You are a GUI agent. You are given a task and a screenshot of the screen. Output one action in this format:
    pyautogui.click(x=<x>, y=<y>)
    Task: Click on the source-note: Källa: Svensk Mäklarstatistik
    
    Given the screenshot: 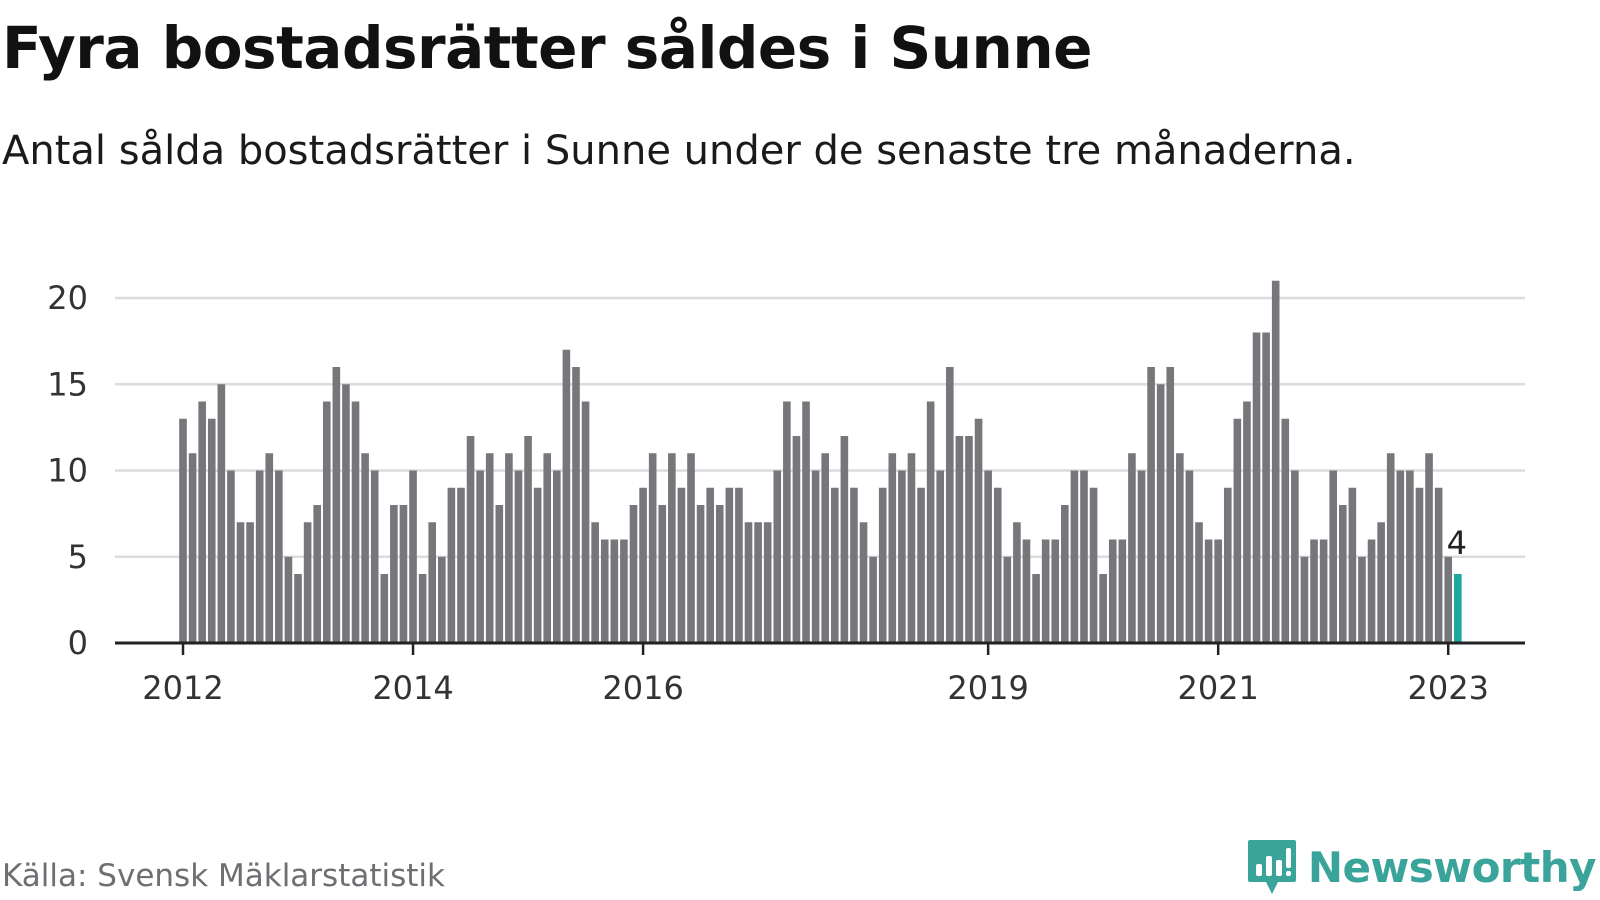 What is the action you would take?
    pyautogui.click(x=223, y=876)
    